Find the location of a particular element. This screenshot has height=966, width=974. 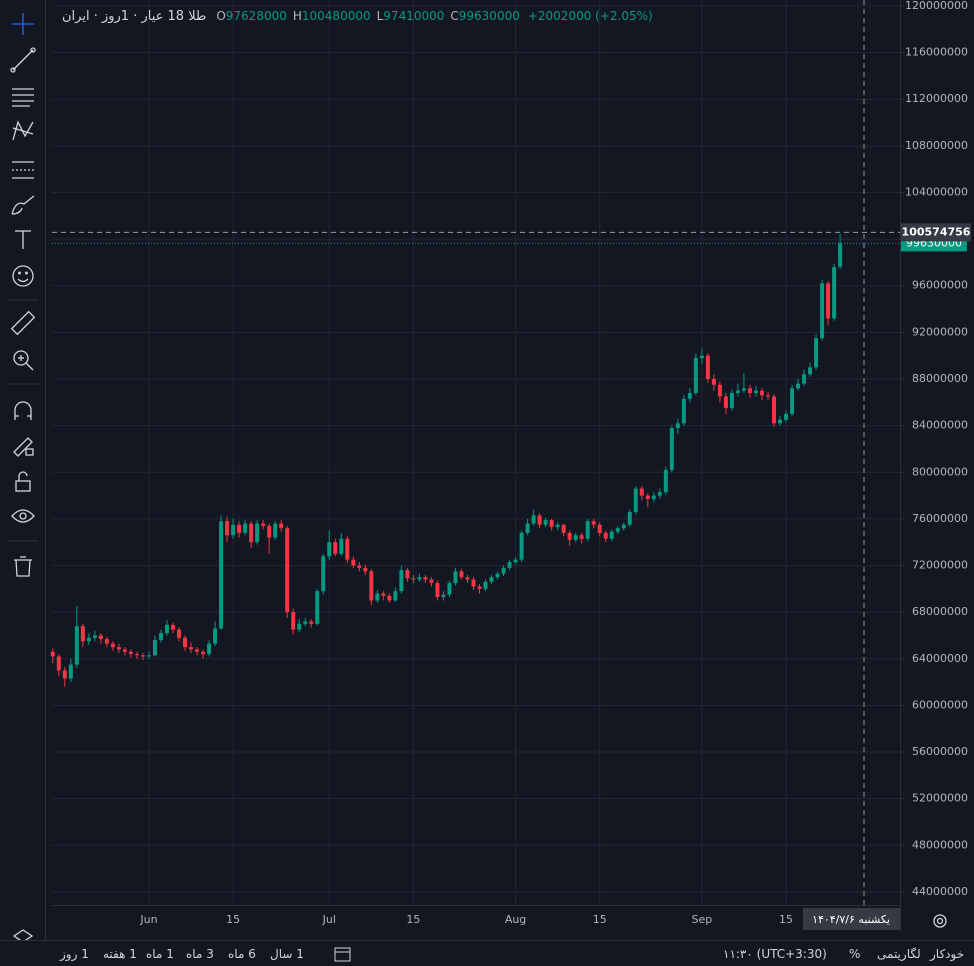

ohlc-label: O is located at coordinates (221, 16).